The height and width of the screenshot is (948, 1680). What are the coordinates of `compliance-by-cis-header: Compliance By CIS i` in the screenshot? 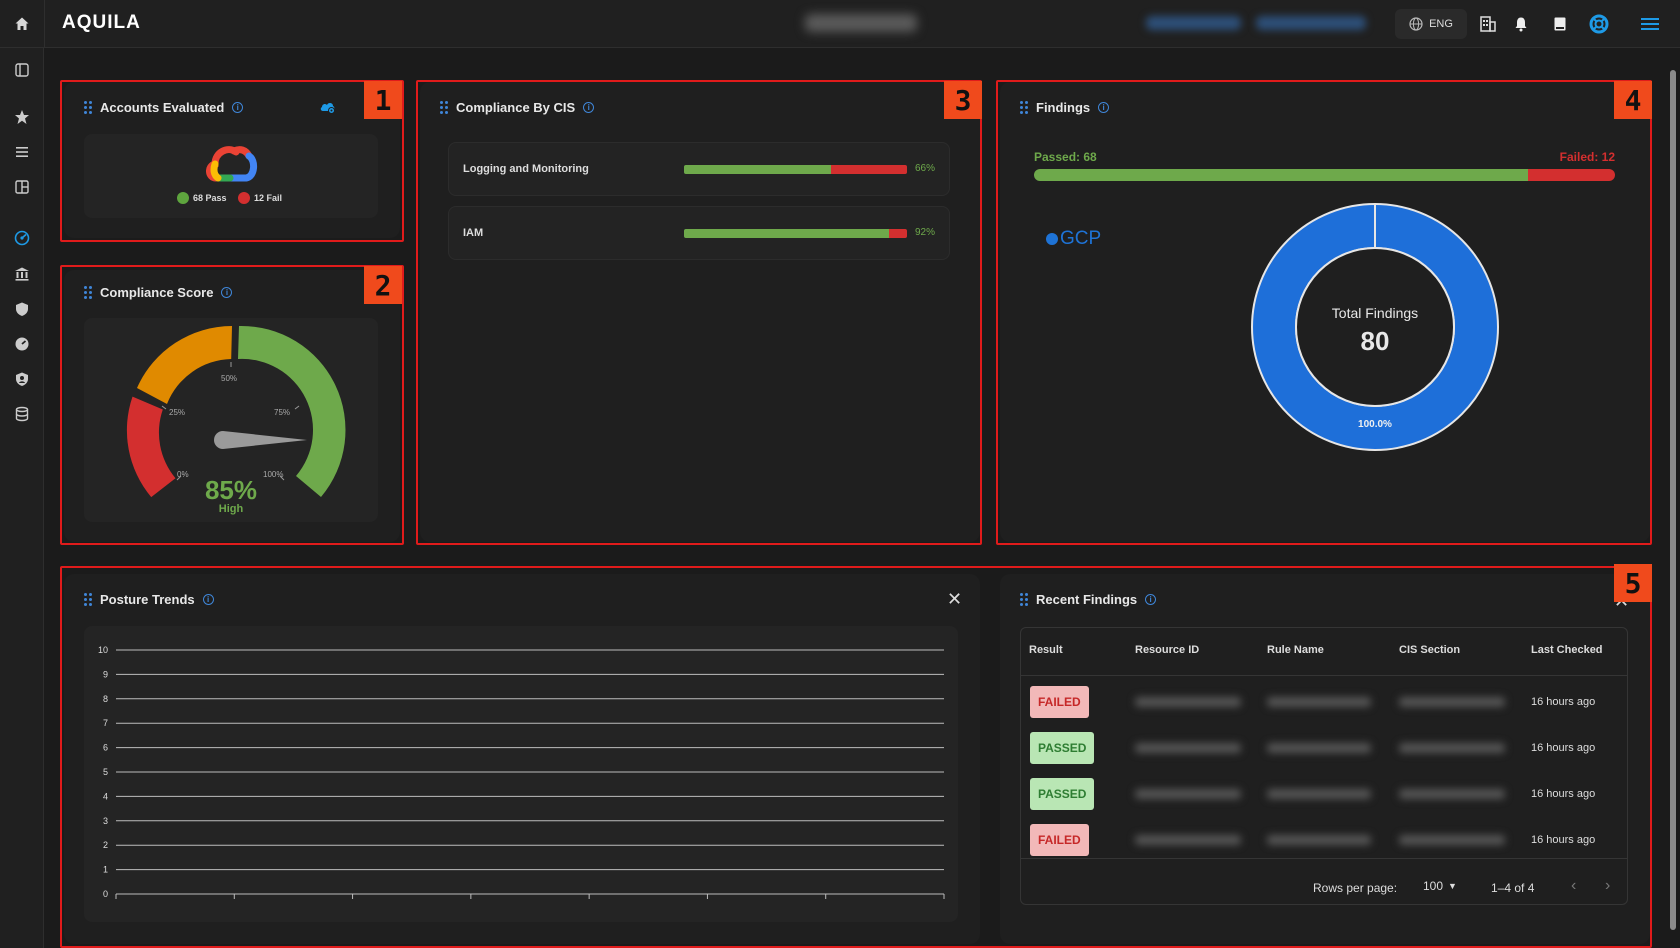 It's located at (517, 107).